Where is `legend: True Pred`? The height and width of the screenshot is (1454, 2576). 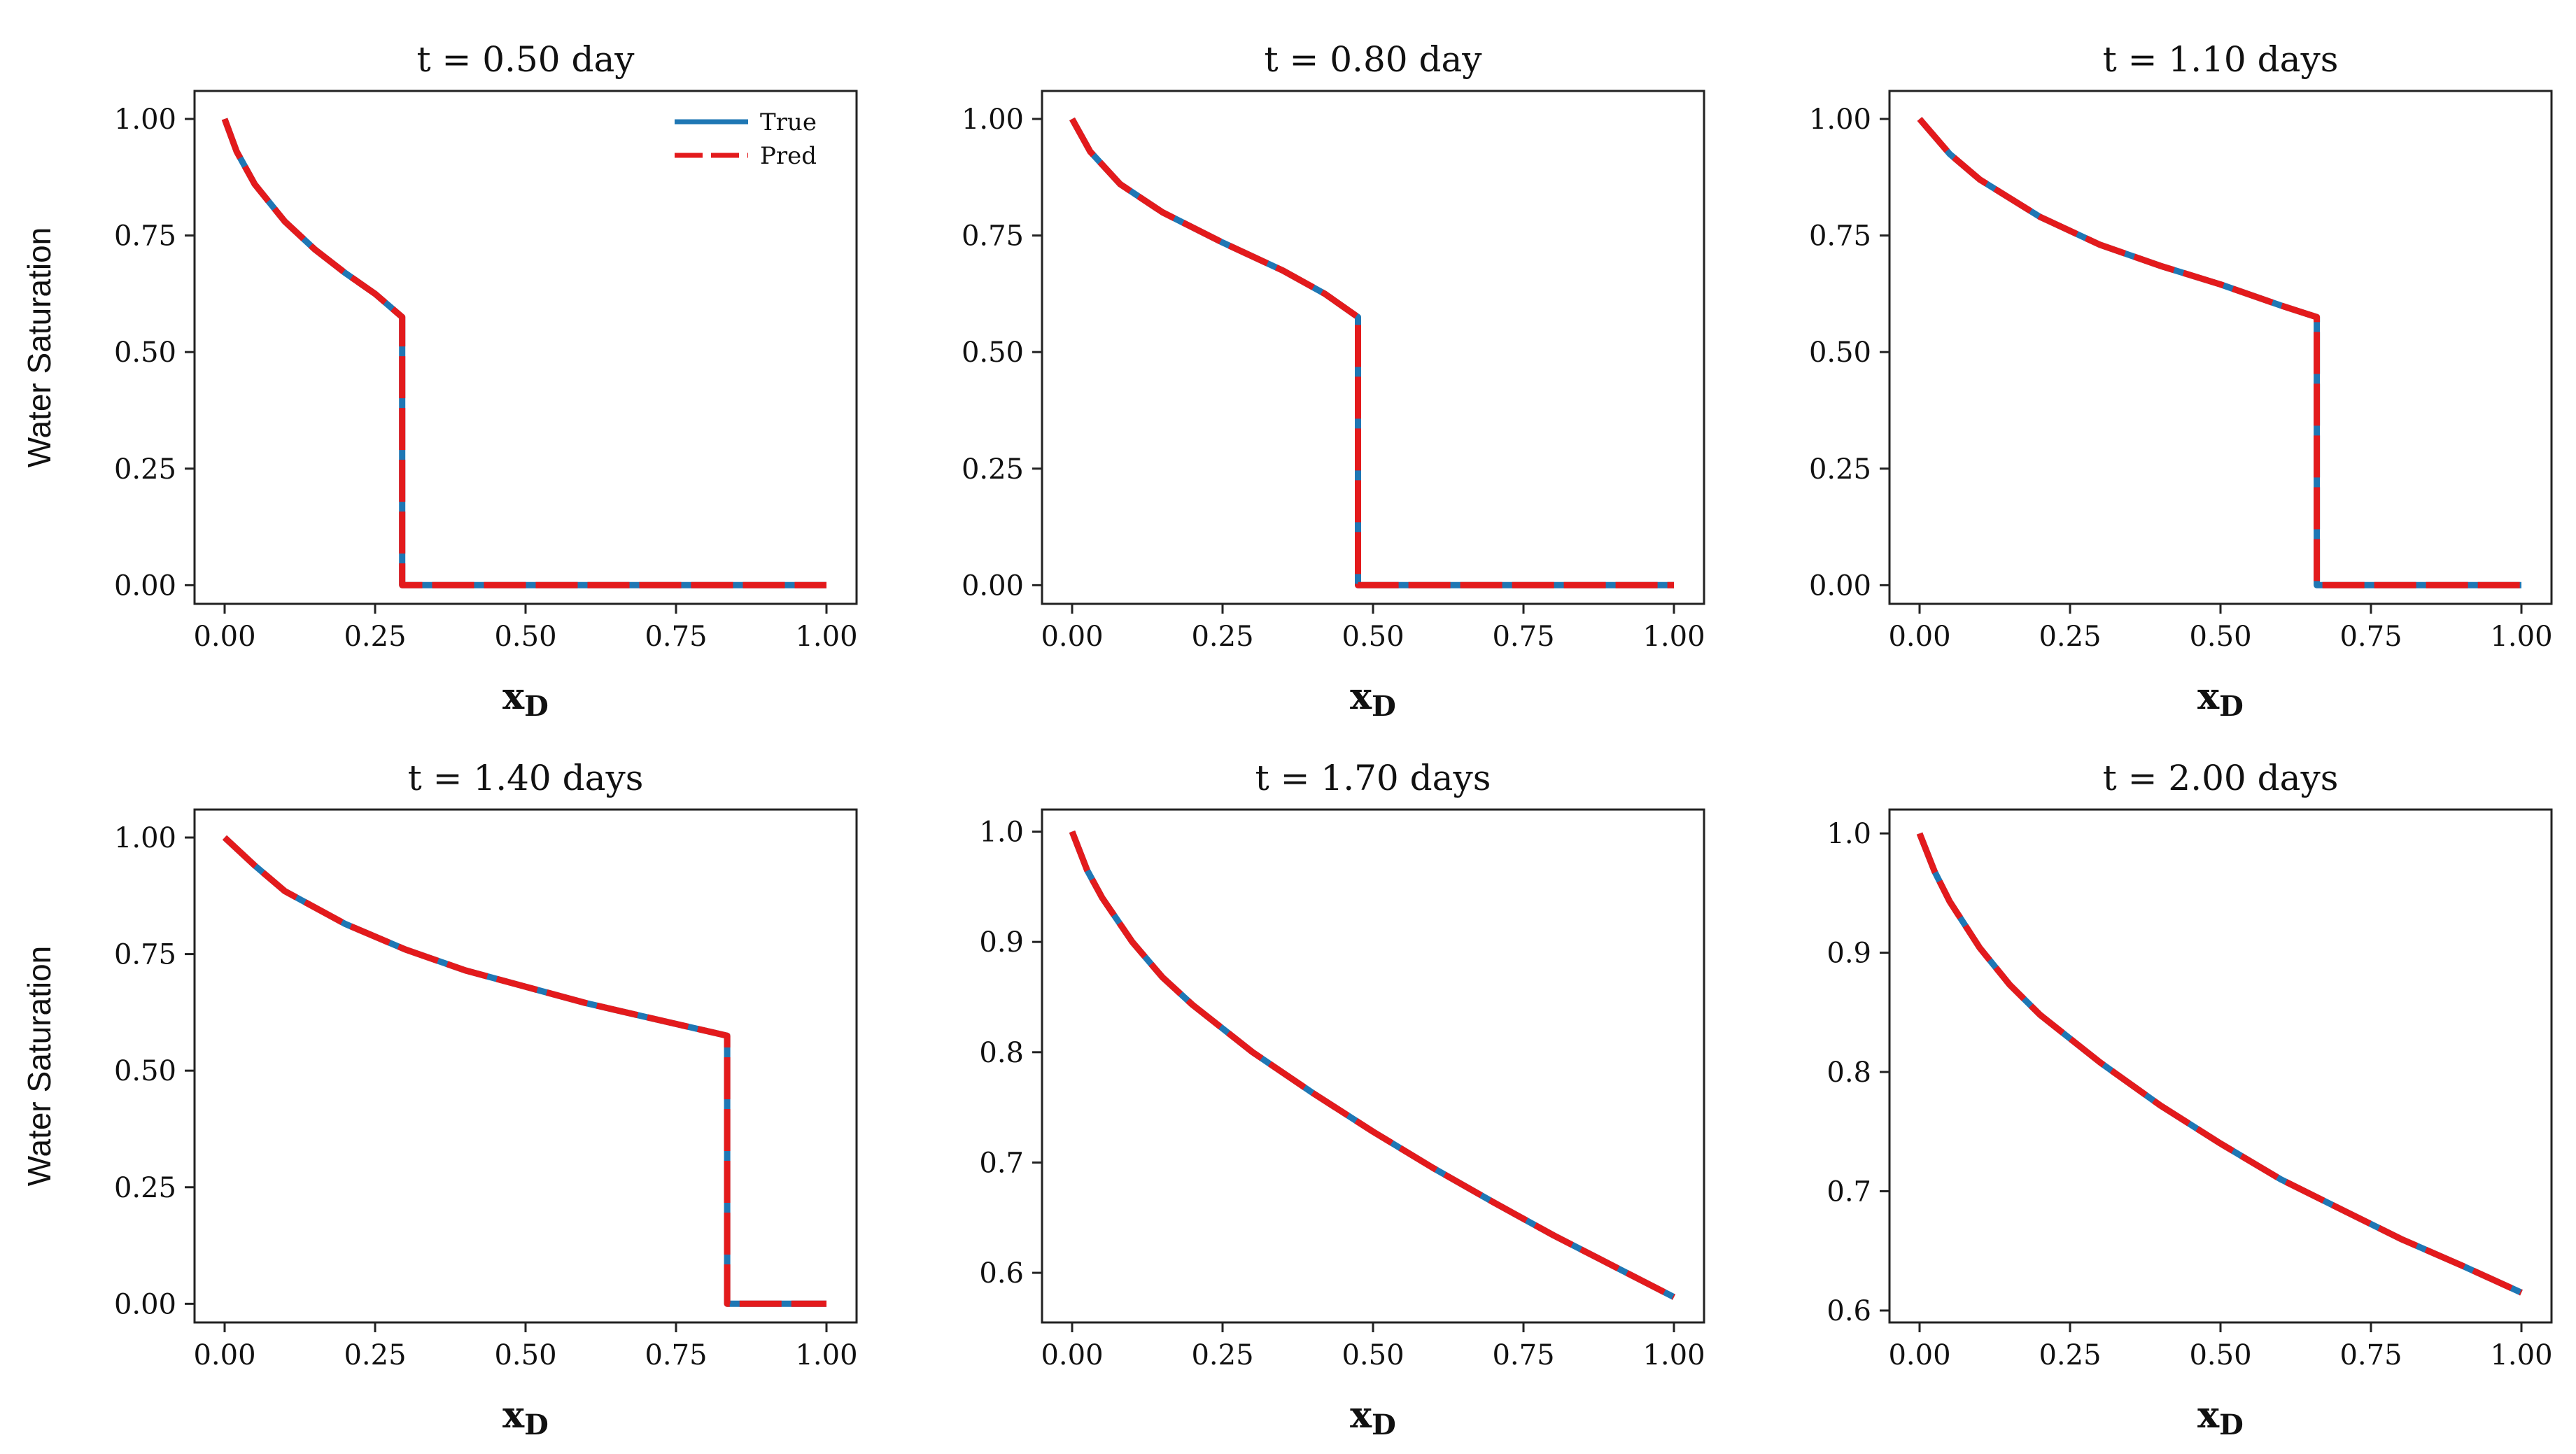
legend: True Pred is located at coordinates (746, 139).